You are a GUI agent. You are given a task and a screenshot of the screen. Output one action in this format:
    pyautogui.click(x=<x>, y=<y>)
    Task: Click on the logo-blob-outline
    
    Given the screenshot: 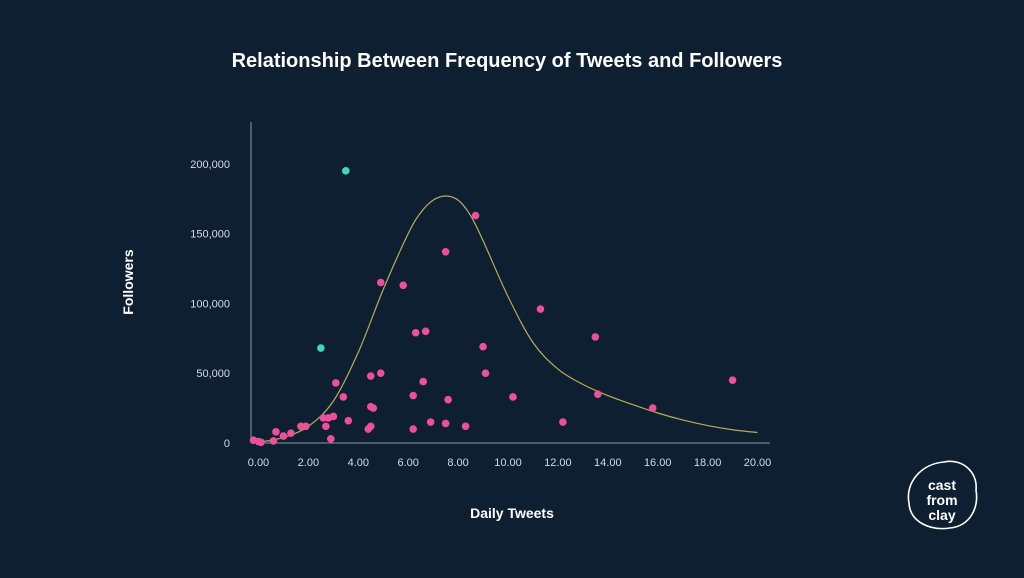 What is the action you would take?
    pyautogui.click(x=942, y=495)
    